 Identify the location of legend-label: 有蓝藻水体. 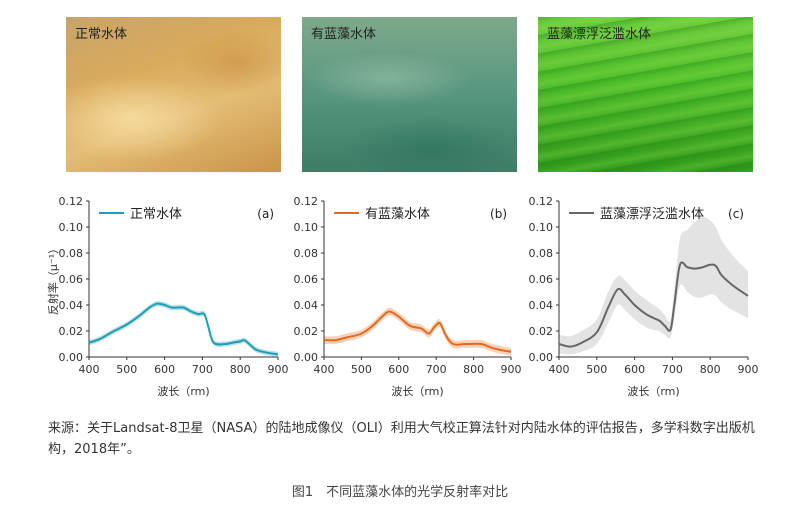
(397, 214).